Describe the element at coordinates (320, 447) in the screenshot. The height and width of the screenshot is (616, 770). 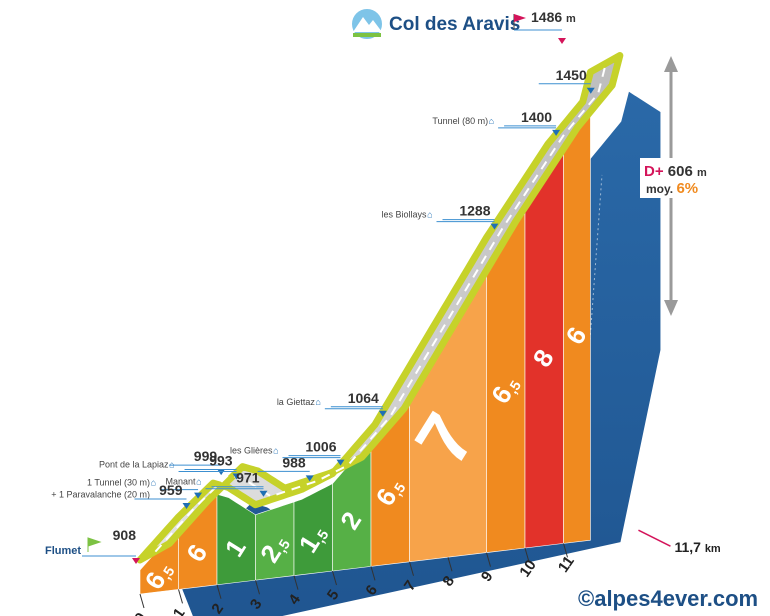
I see `waypoint-altitude: 1006` at that location.